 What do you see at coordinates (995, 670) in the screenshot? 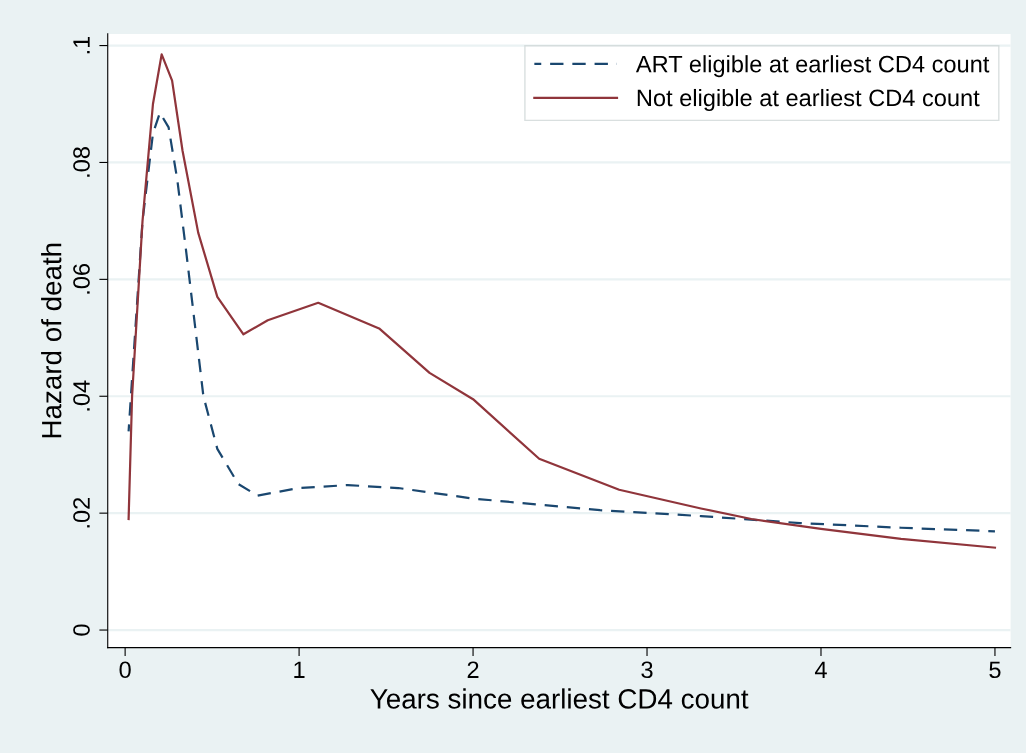
I see `x-tick-label: 5` at bounding box center [995, 670].